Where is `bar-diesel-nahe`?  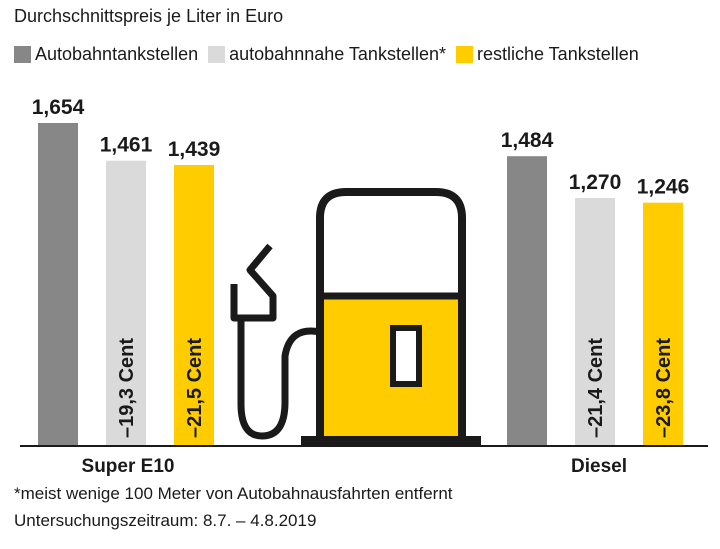 bar-diesel-nahe is located at coordinates (595, 321).